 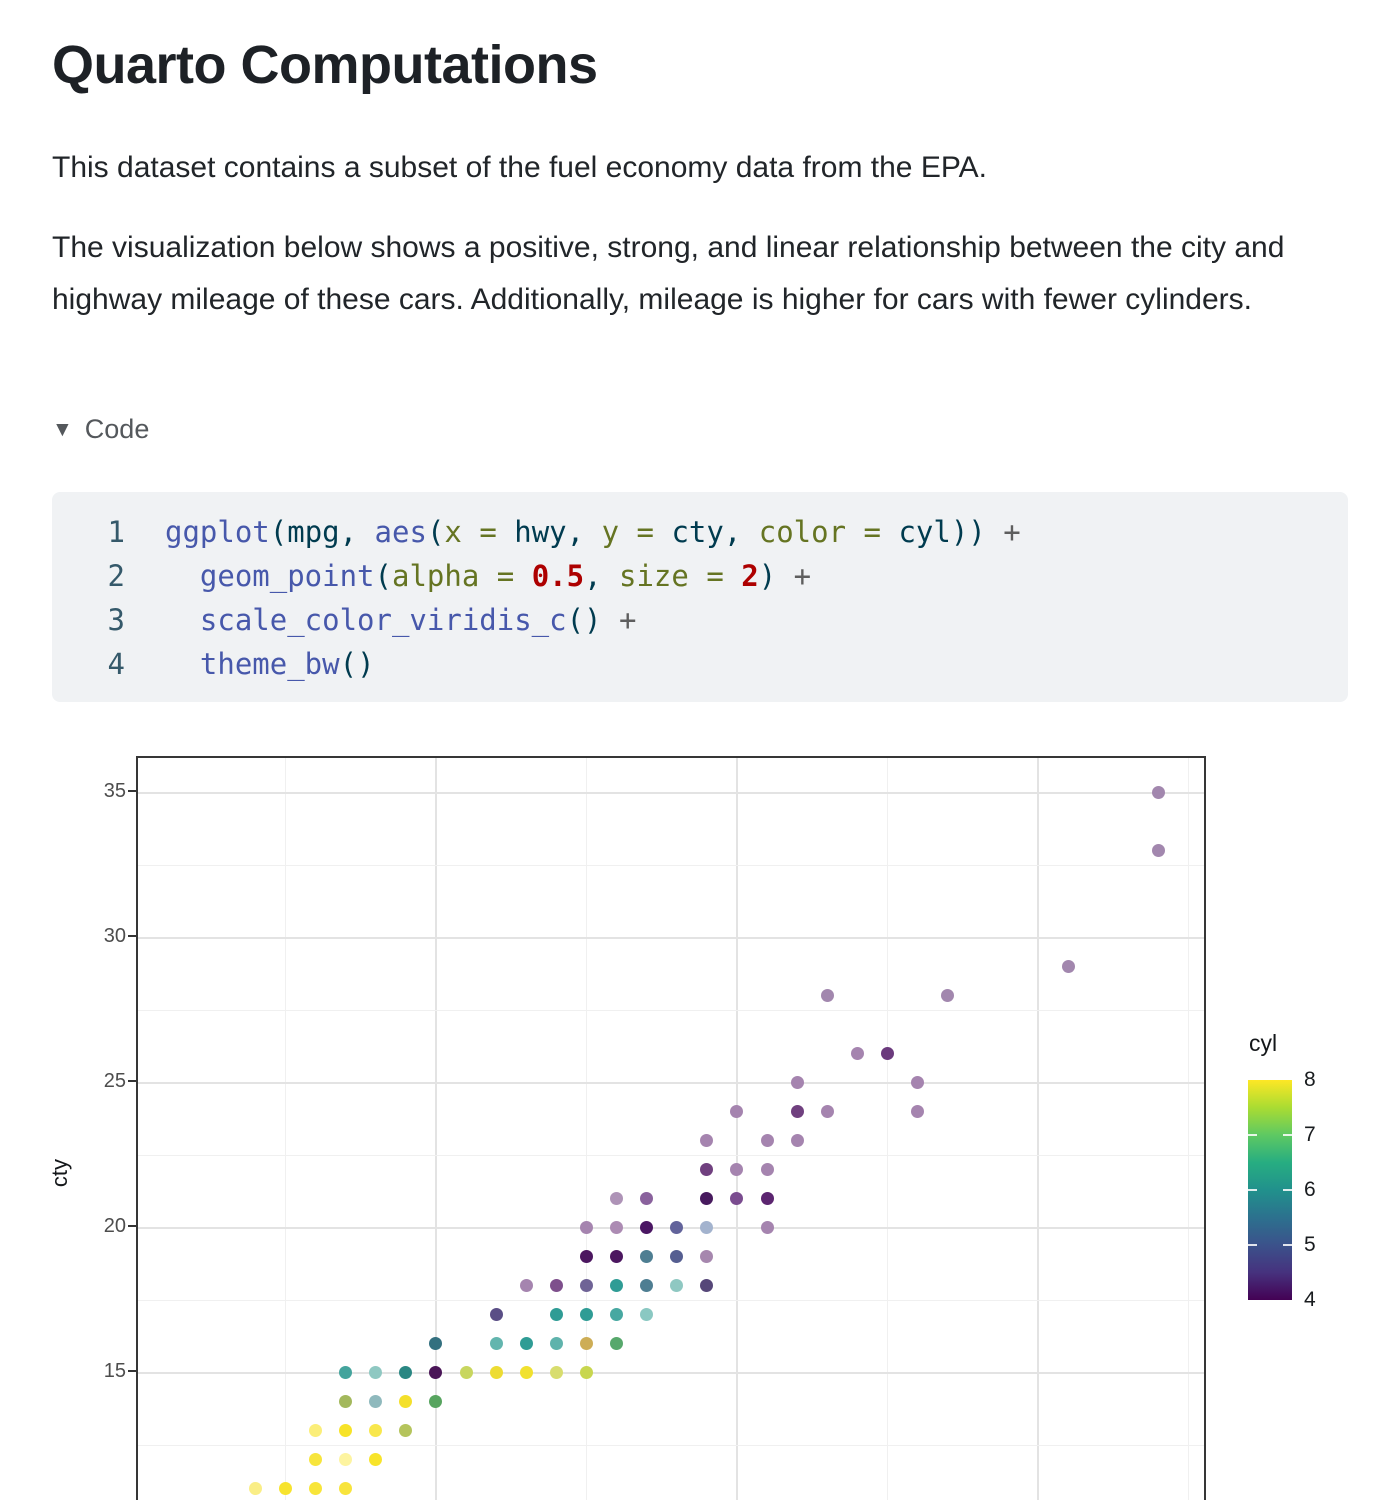 What do you see at coordinates (737, 1199) in the screenshot?
I see `data-point-hwy30-cty21` at bounding box center [737, 1199].